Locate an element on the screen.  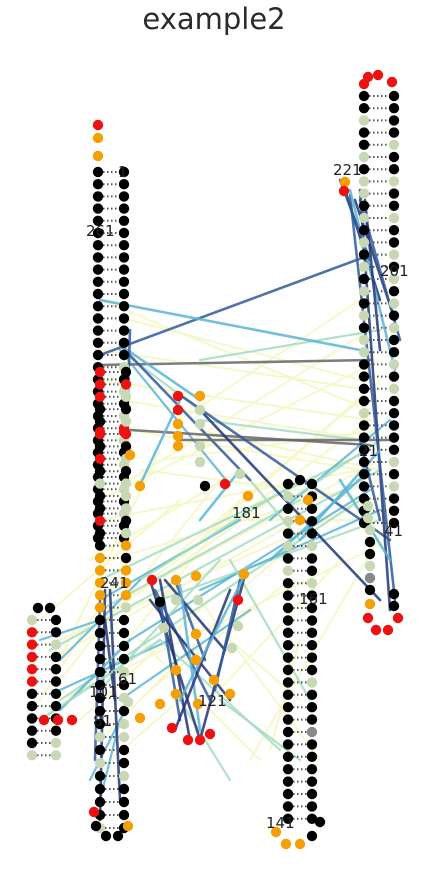
label-1: 1 is located at coordinates (123, 172).